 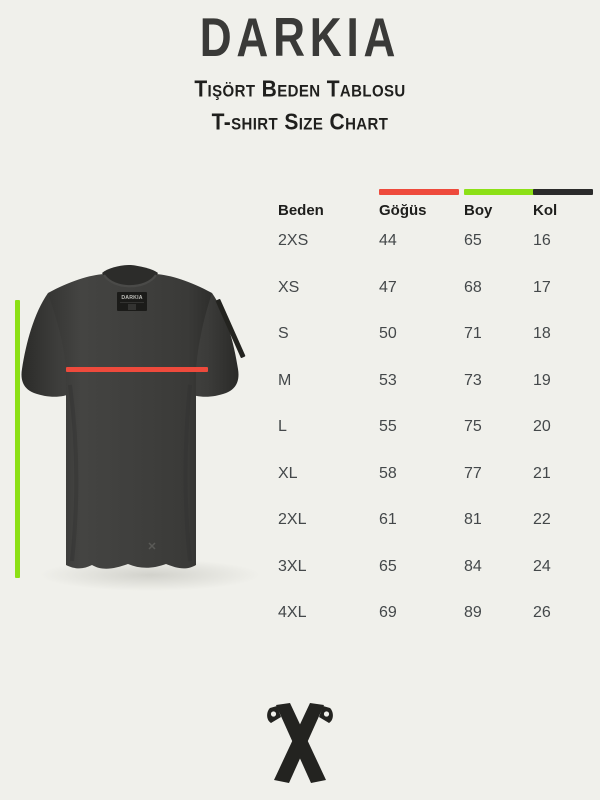 What do you see at coordinates (428, 255) in the screenshot?
I see `table-row: 2XS 44 65 16` at bounding box center [428, 255].